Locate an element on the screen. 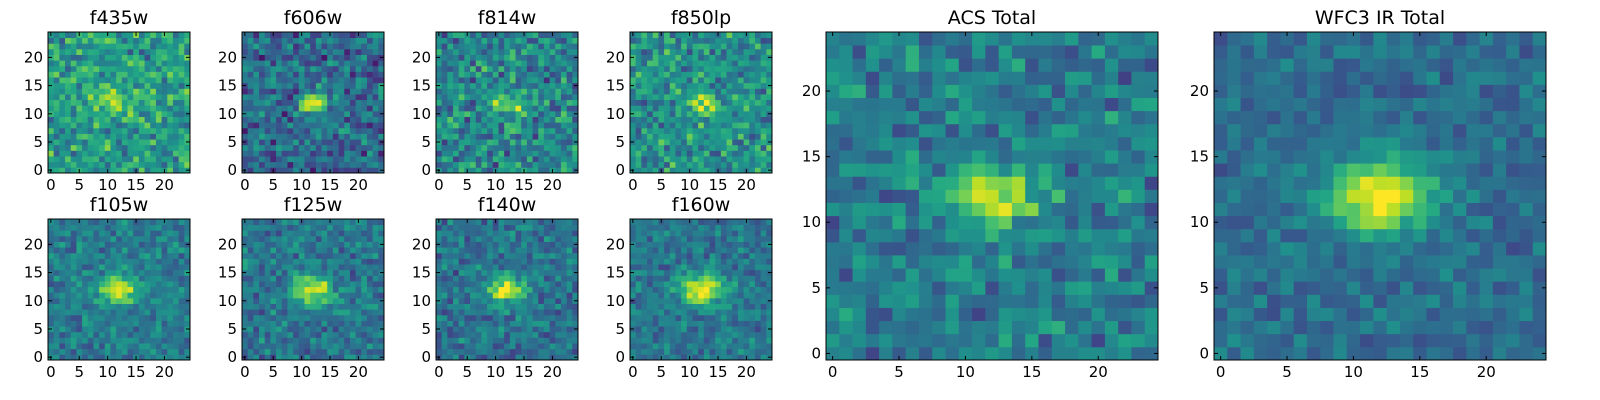 This screenshot has height=400, width=1600. x-tick-label: 5 is located at coordinates (79, 185).